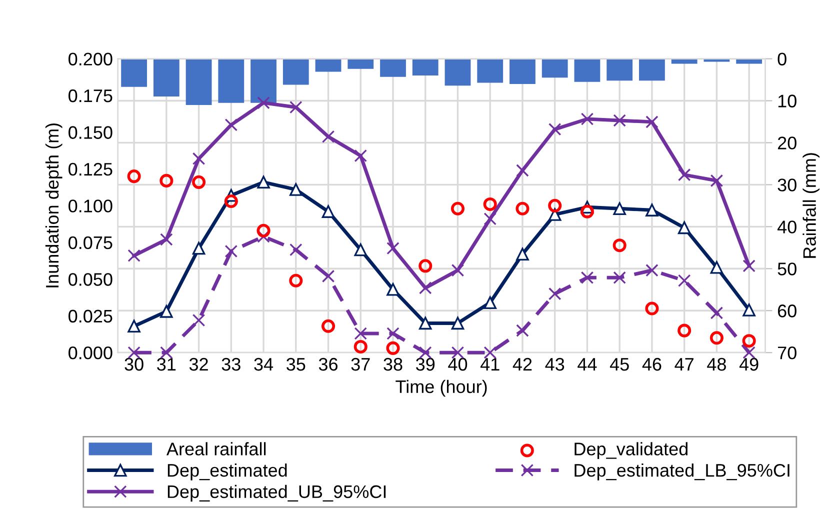 Image resolution: width=830 pixels, height=511 pixels. Describe the element at coordinates (554, 364) in the screenshot. I see `x-tick-label: 43` at that location.